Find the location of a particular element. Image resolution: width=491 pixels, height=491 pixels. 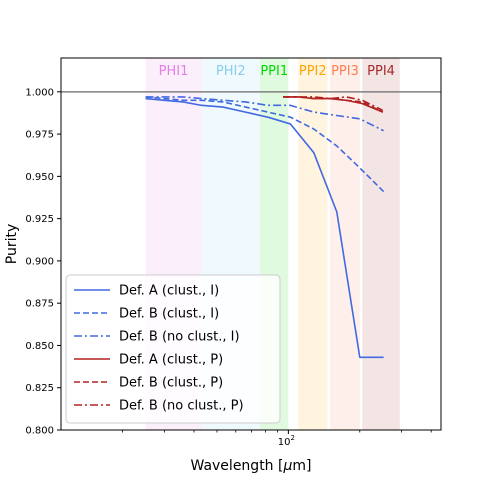

y-tick-label: 0.875 is located at coordinates (39, 304).